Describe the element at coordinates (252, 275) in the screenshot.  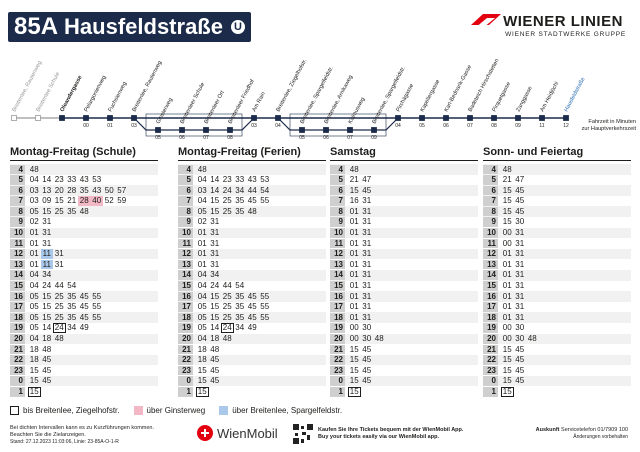
I see `hour-row: 14 04 34` at that location.